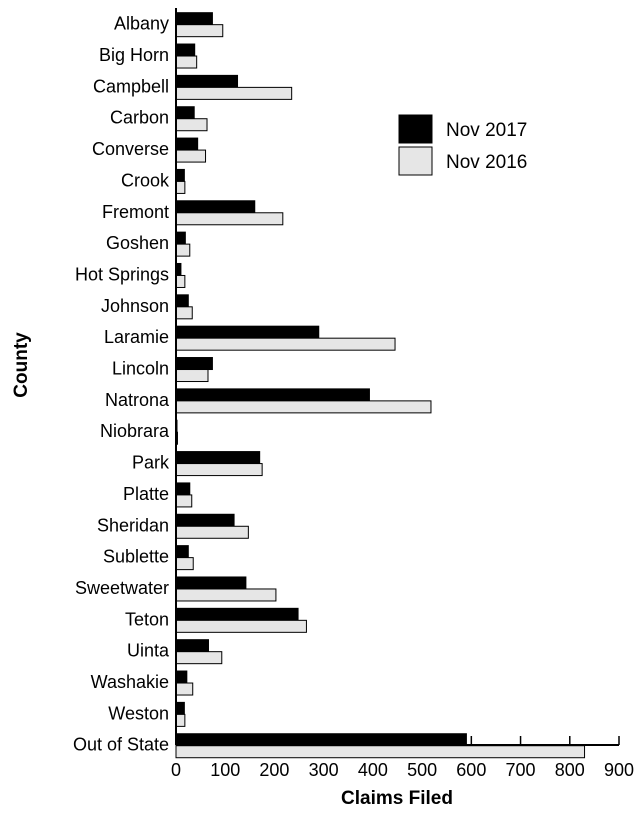  What do you see at coordinates (373, 770) in the screenshot?
I see `x-tick-label: 400` at bounding box center [373, 770].